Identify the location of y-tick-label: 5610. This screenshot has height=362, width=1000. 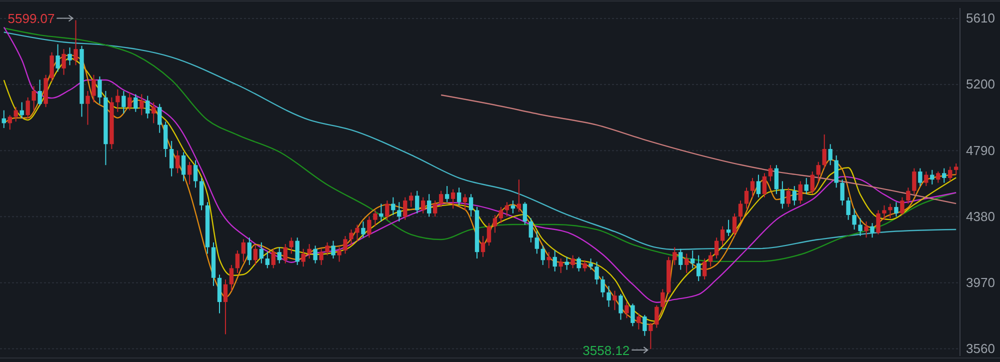
(980, 18).